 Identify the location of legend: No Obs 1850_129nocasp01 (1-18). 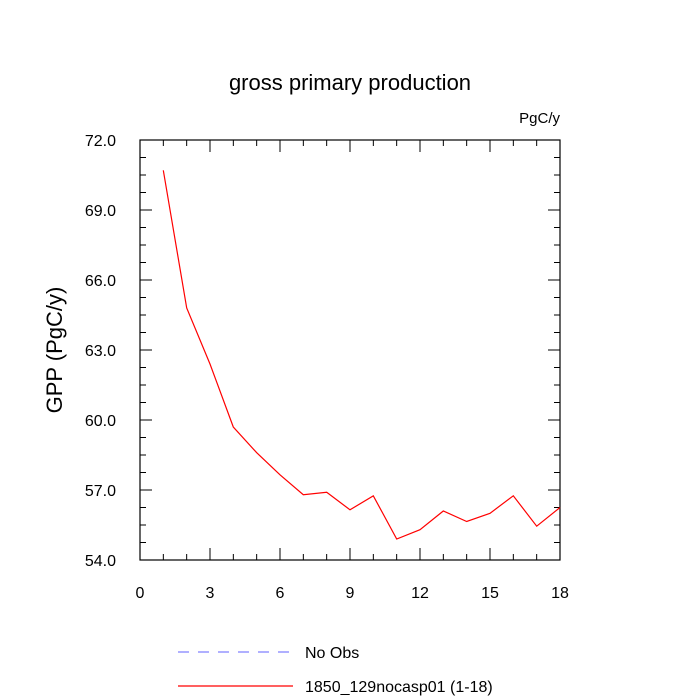
(335, 670).